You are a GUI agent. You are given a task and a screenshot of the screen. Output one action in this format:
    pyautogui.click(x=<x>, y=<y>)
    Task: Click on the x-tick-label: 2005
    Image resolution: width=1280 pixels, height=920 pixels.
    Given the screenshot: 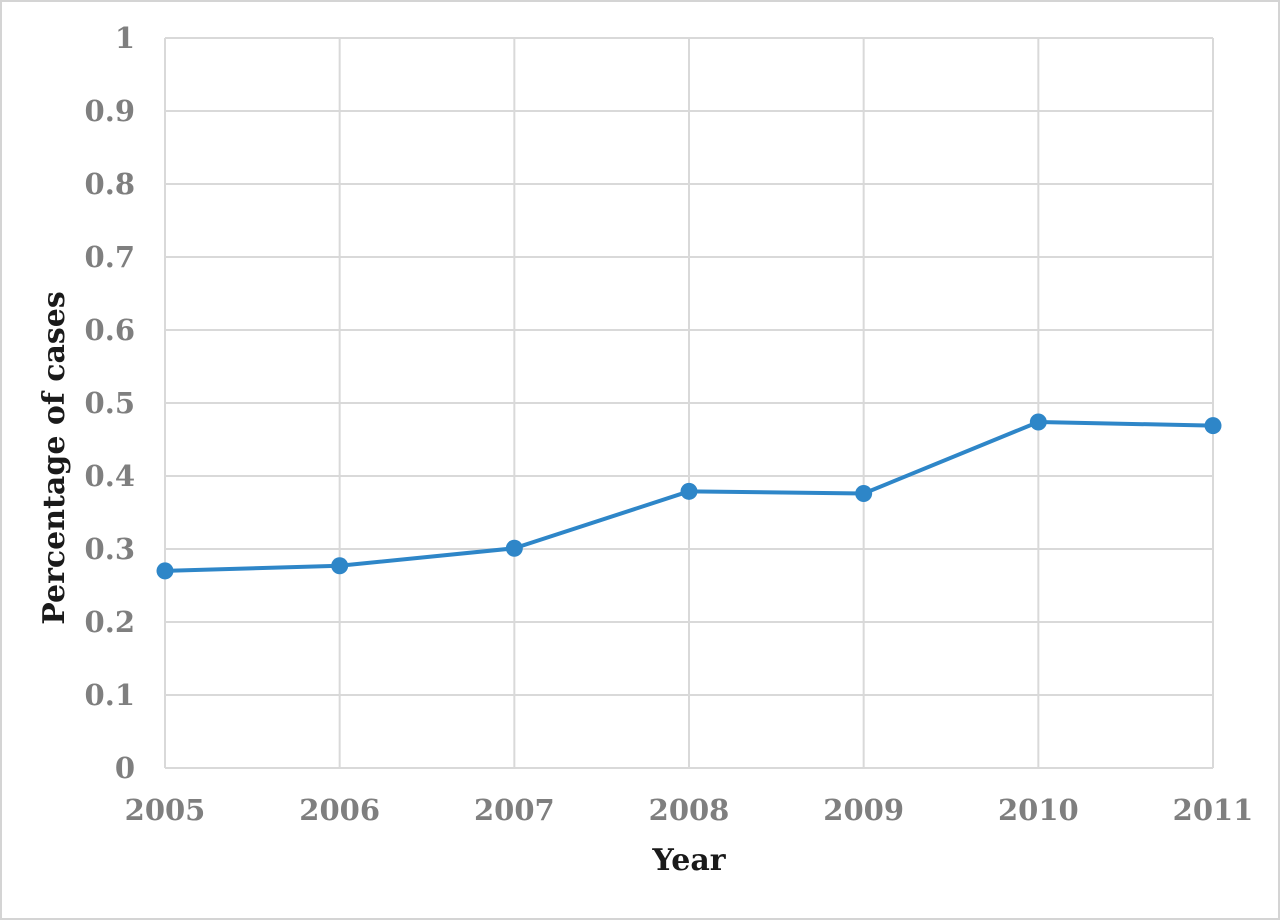 What is the action you would take?
    pyautogui.click(x=165, y=810)
    